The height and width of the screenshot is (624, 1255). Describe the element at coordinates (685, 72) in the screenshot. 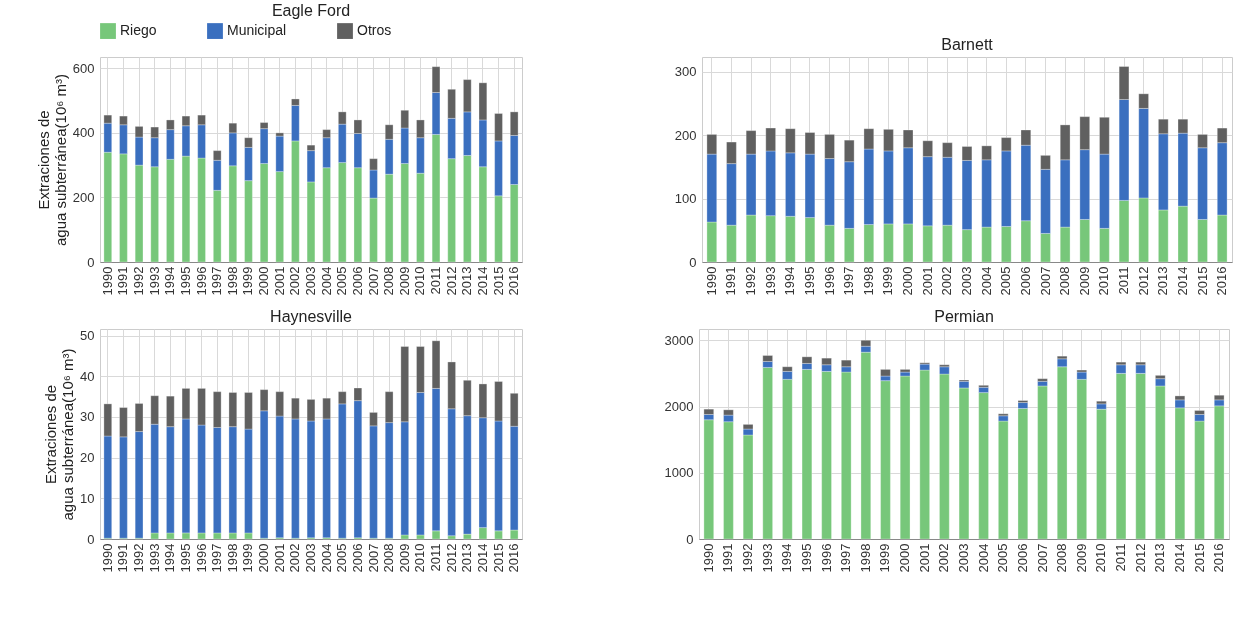

I see `y-tick-label: 300` at that location.